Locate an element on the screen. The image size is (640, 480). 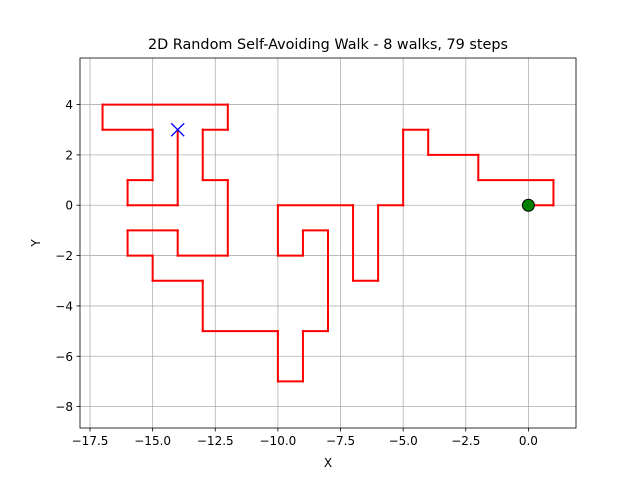
x-tick-label: −2.5 is located at coordinates (465, 441).